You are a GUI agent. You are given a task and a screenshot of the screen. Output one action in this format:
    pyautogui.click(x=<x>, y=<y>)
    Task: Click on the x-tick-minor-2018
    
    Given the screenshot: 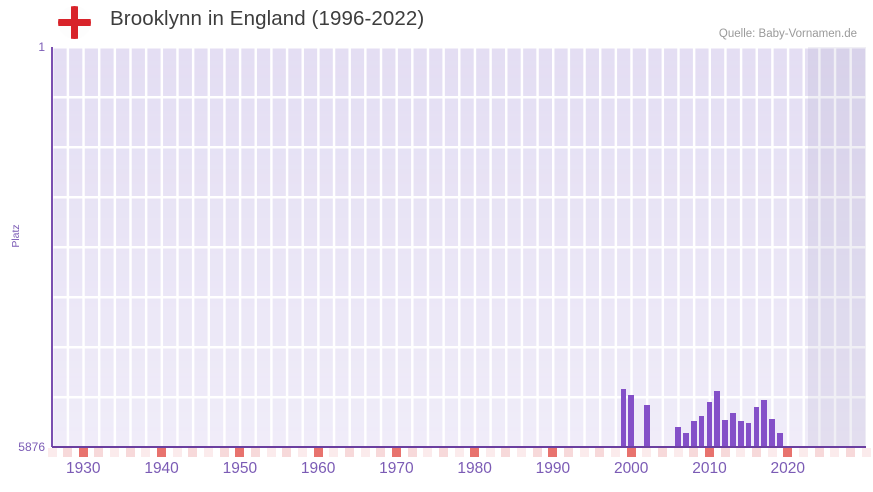 What is the action you would take?
    pyautogui.click(x=772, y=452)
    